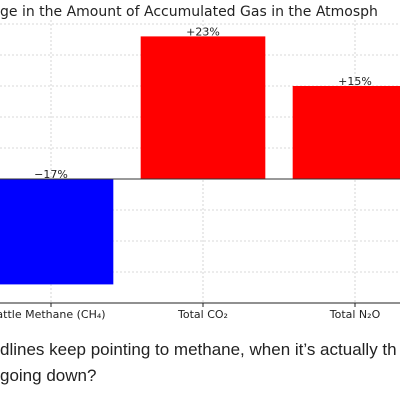 This screenshot has height=400, width=400. I want to click on value-label: −17%, so click(51, 174).